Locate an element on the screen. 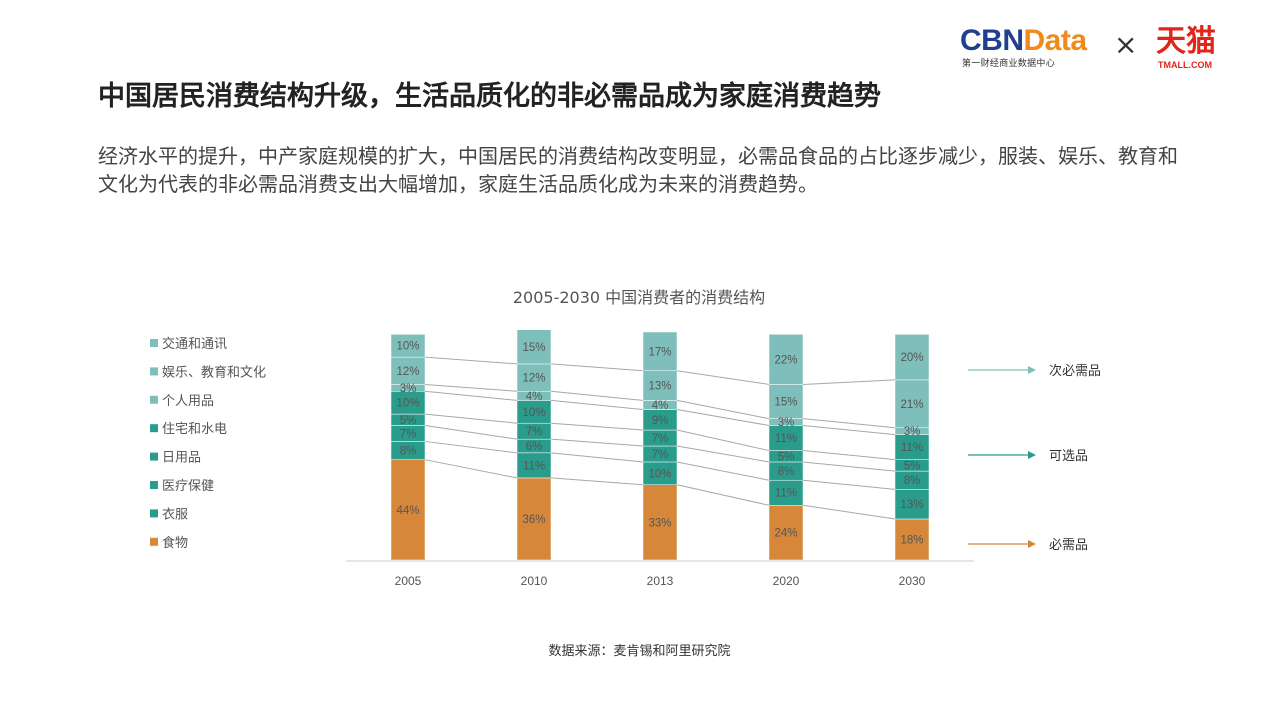 The image size is (1279, 719). legend-swatch-日用品 is located at coordinates (154, 456).